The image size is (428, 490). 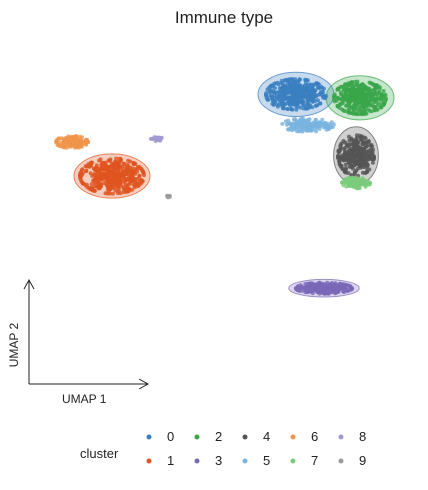 I want to click on cluster-8-points, so click(x=156, y=139).